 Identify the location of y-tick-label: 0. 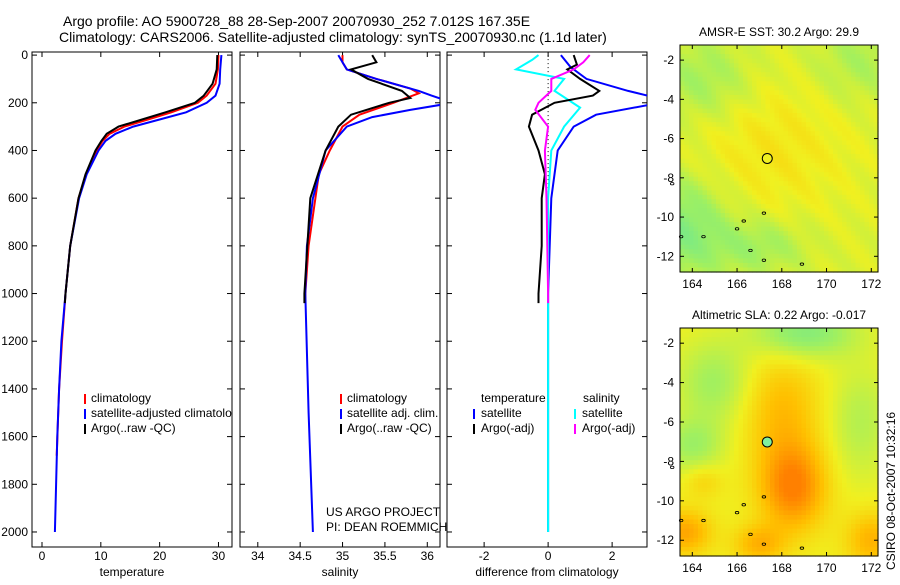
(24, 55).